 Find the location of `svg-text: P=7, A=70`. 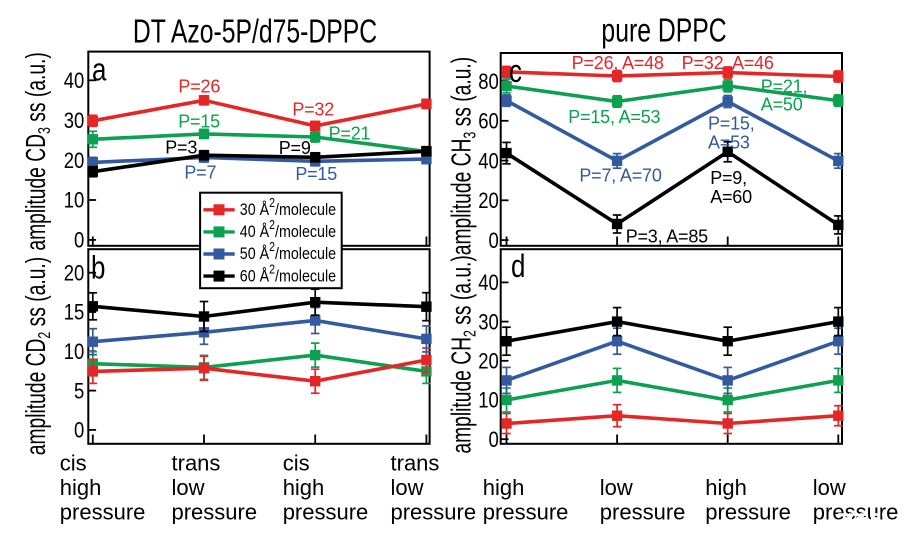

svg-text: P=7, A=70 is located at coordinates (620, 176).